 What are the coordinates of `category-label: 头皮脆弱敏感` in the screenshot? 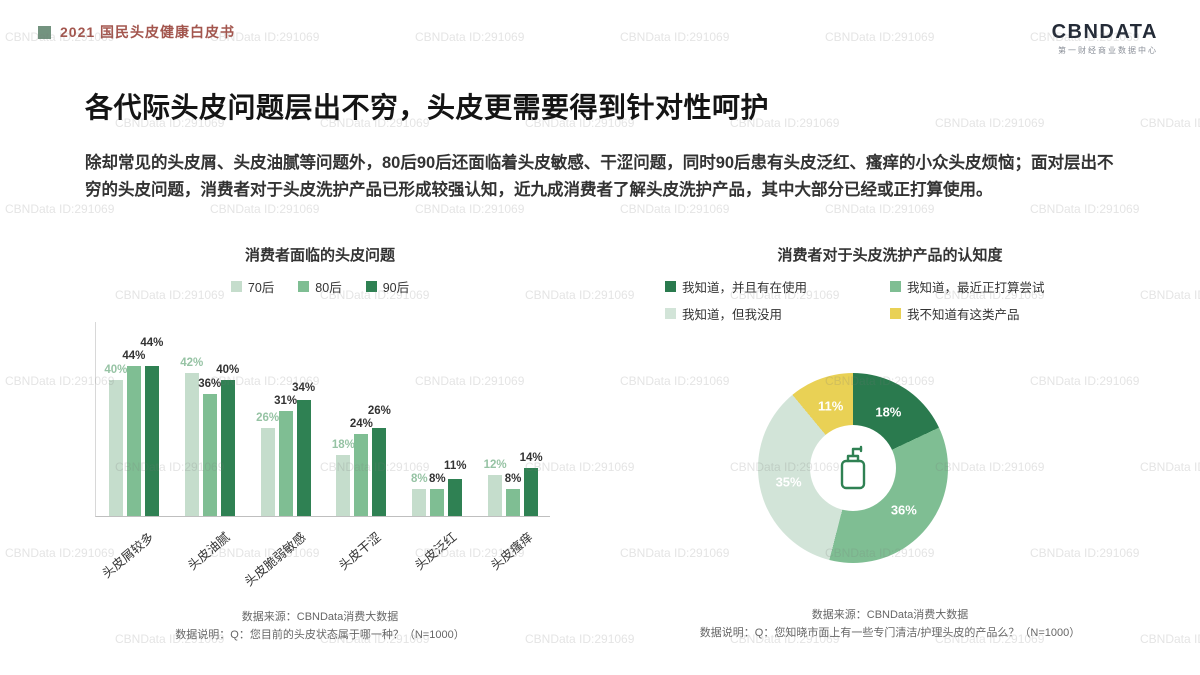 It's located at (275, 560).